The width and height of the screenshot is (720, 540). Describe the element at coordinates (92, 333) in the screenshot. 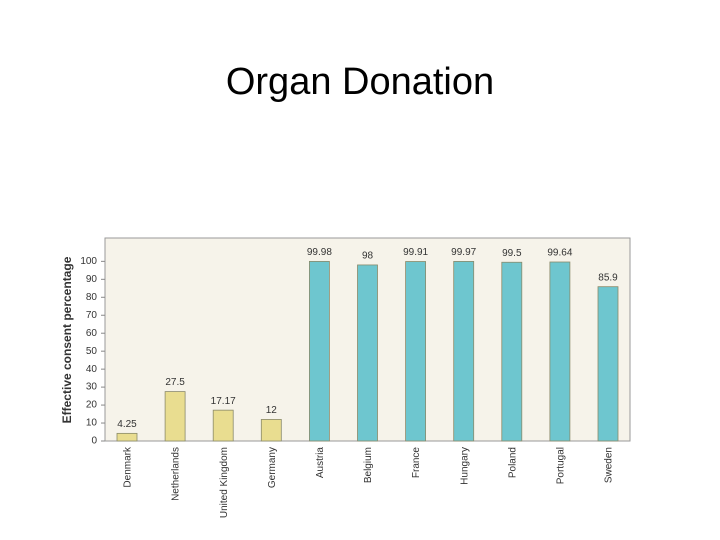

I see `y-tick-label: 60` at that location.